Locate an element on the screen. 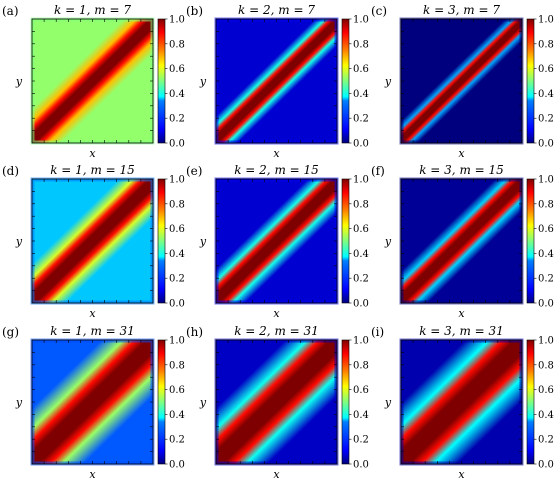 The width and height of the screenshot is (560, 487). panel-label: (a) is located at coordinates (10, 11).